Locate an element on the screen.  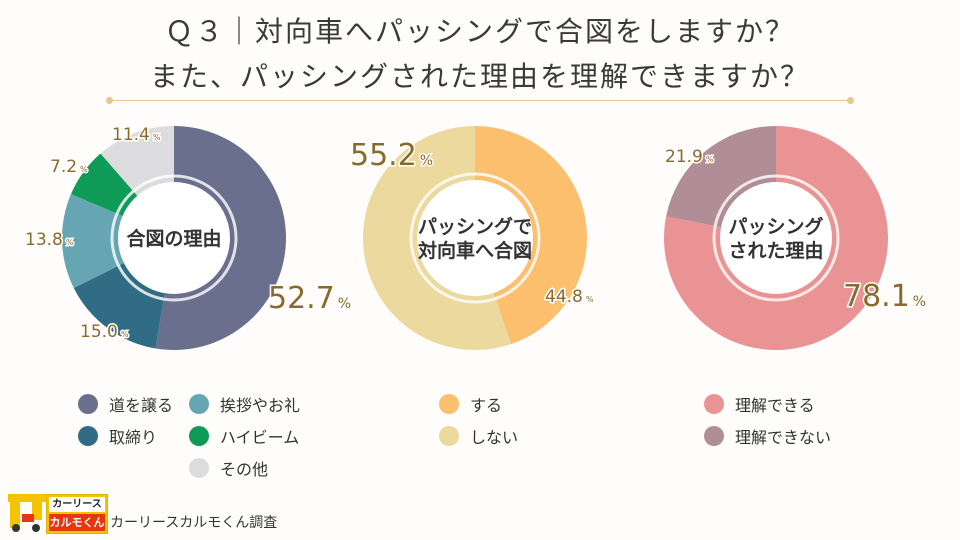
donut-0-center-label: 合図の理由 is located at coordinates (173, 238).